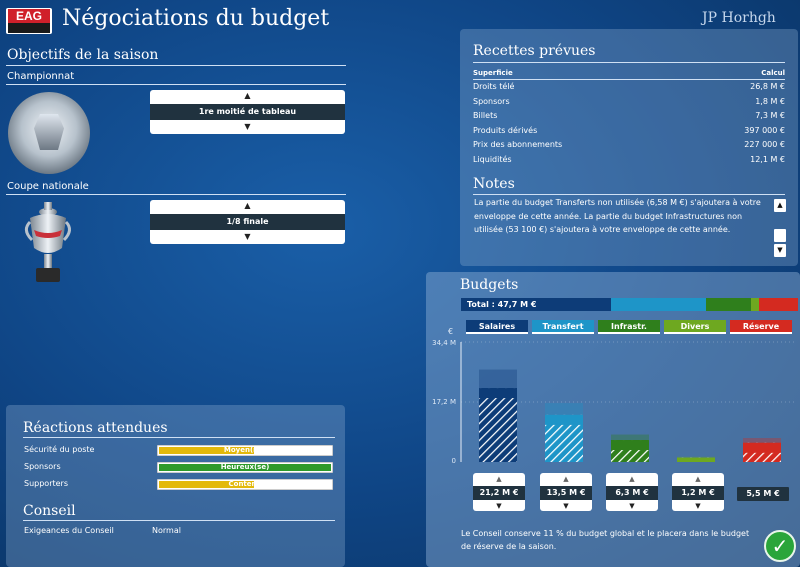 The width and height of the screenshot is (800, 567). I want to click on category-tab: Infrastr., so click(629, 327).